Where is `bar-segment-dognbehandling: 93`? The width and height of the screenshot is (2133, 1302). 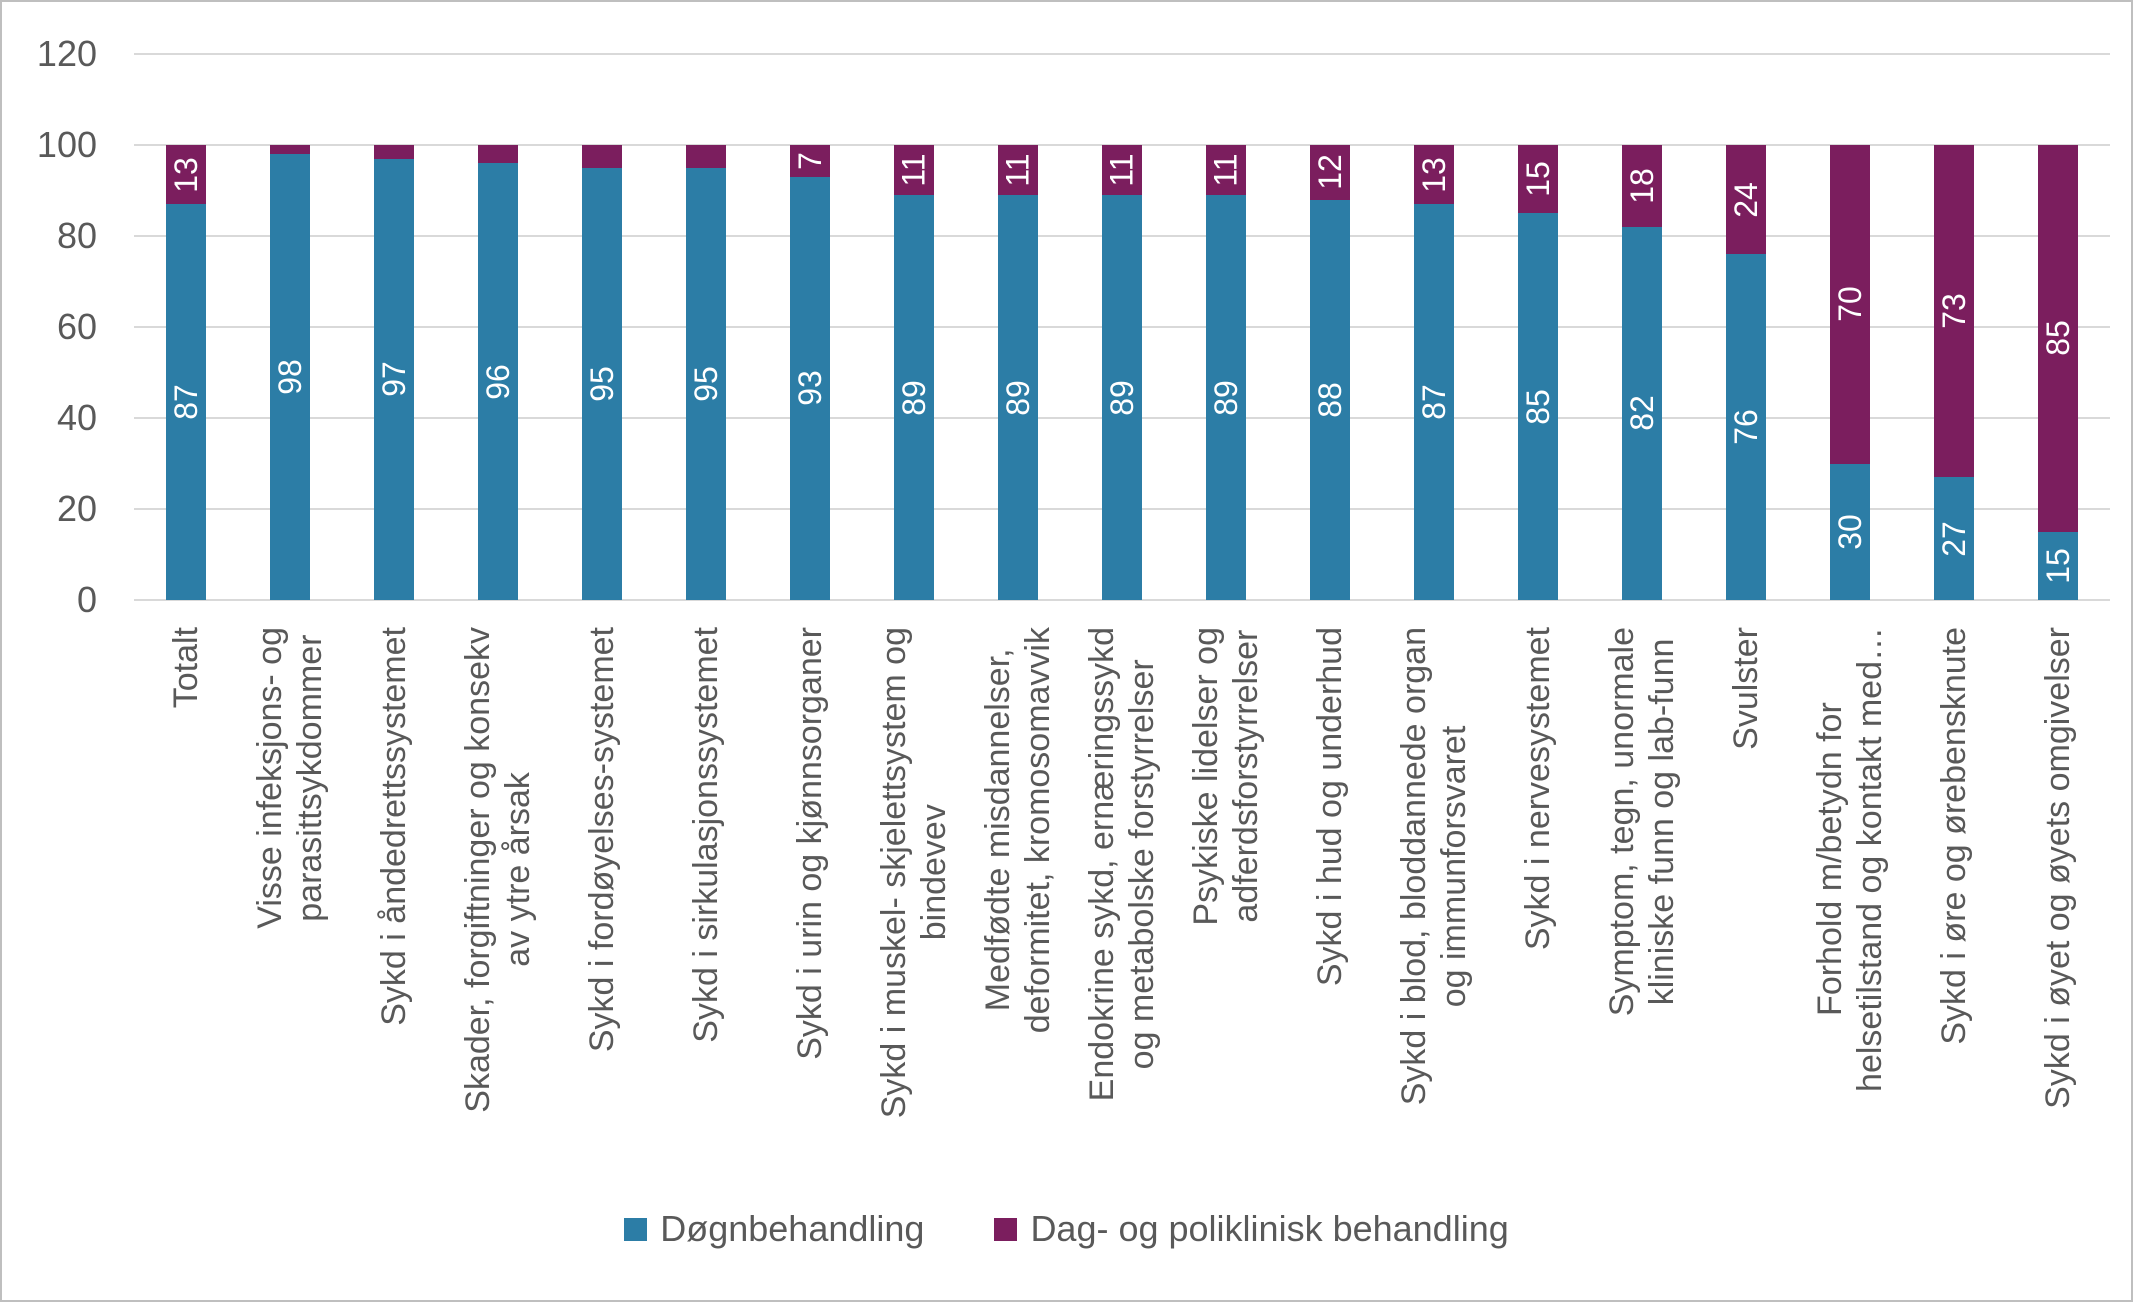
bar-segment-dognbehandling: 93 is located at coordinates (810, 388).